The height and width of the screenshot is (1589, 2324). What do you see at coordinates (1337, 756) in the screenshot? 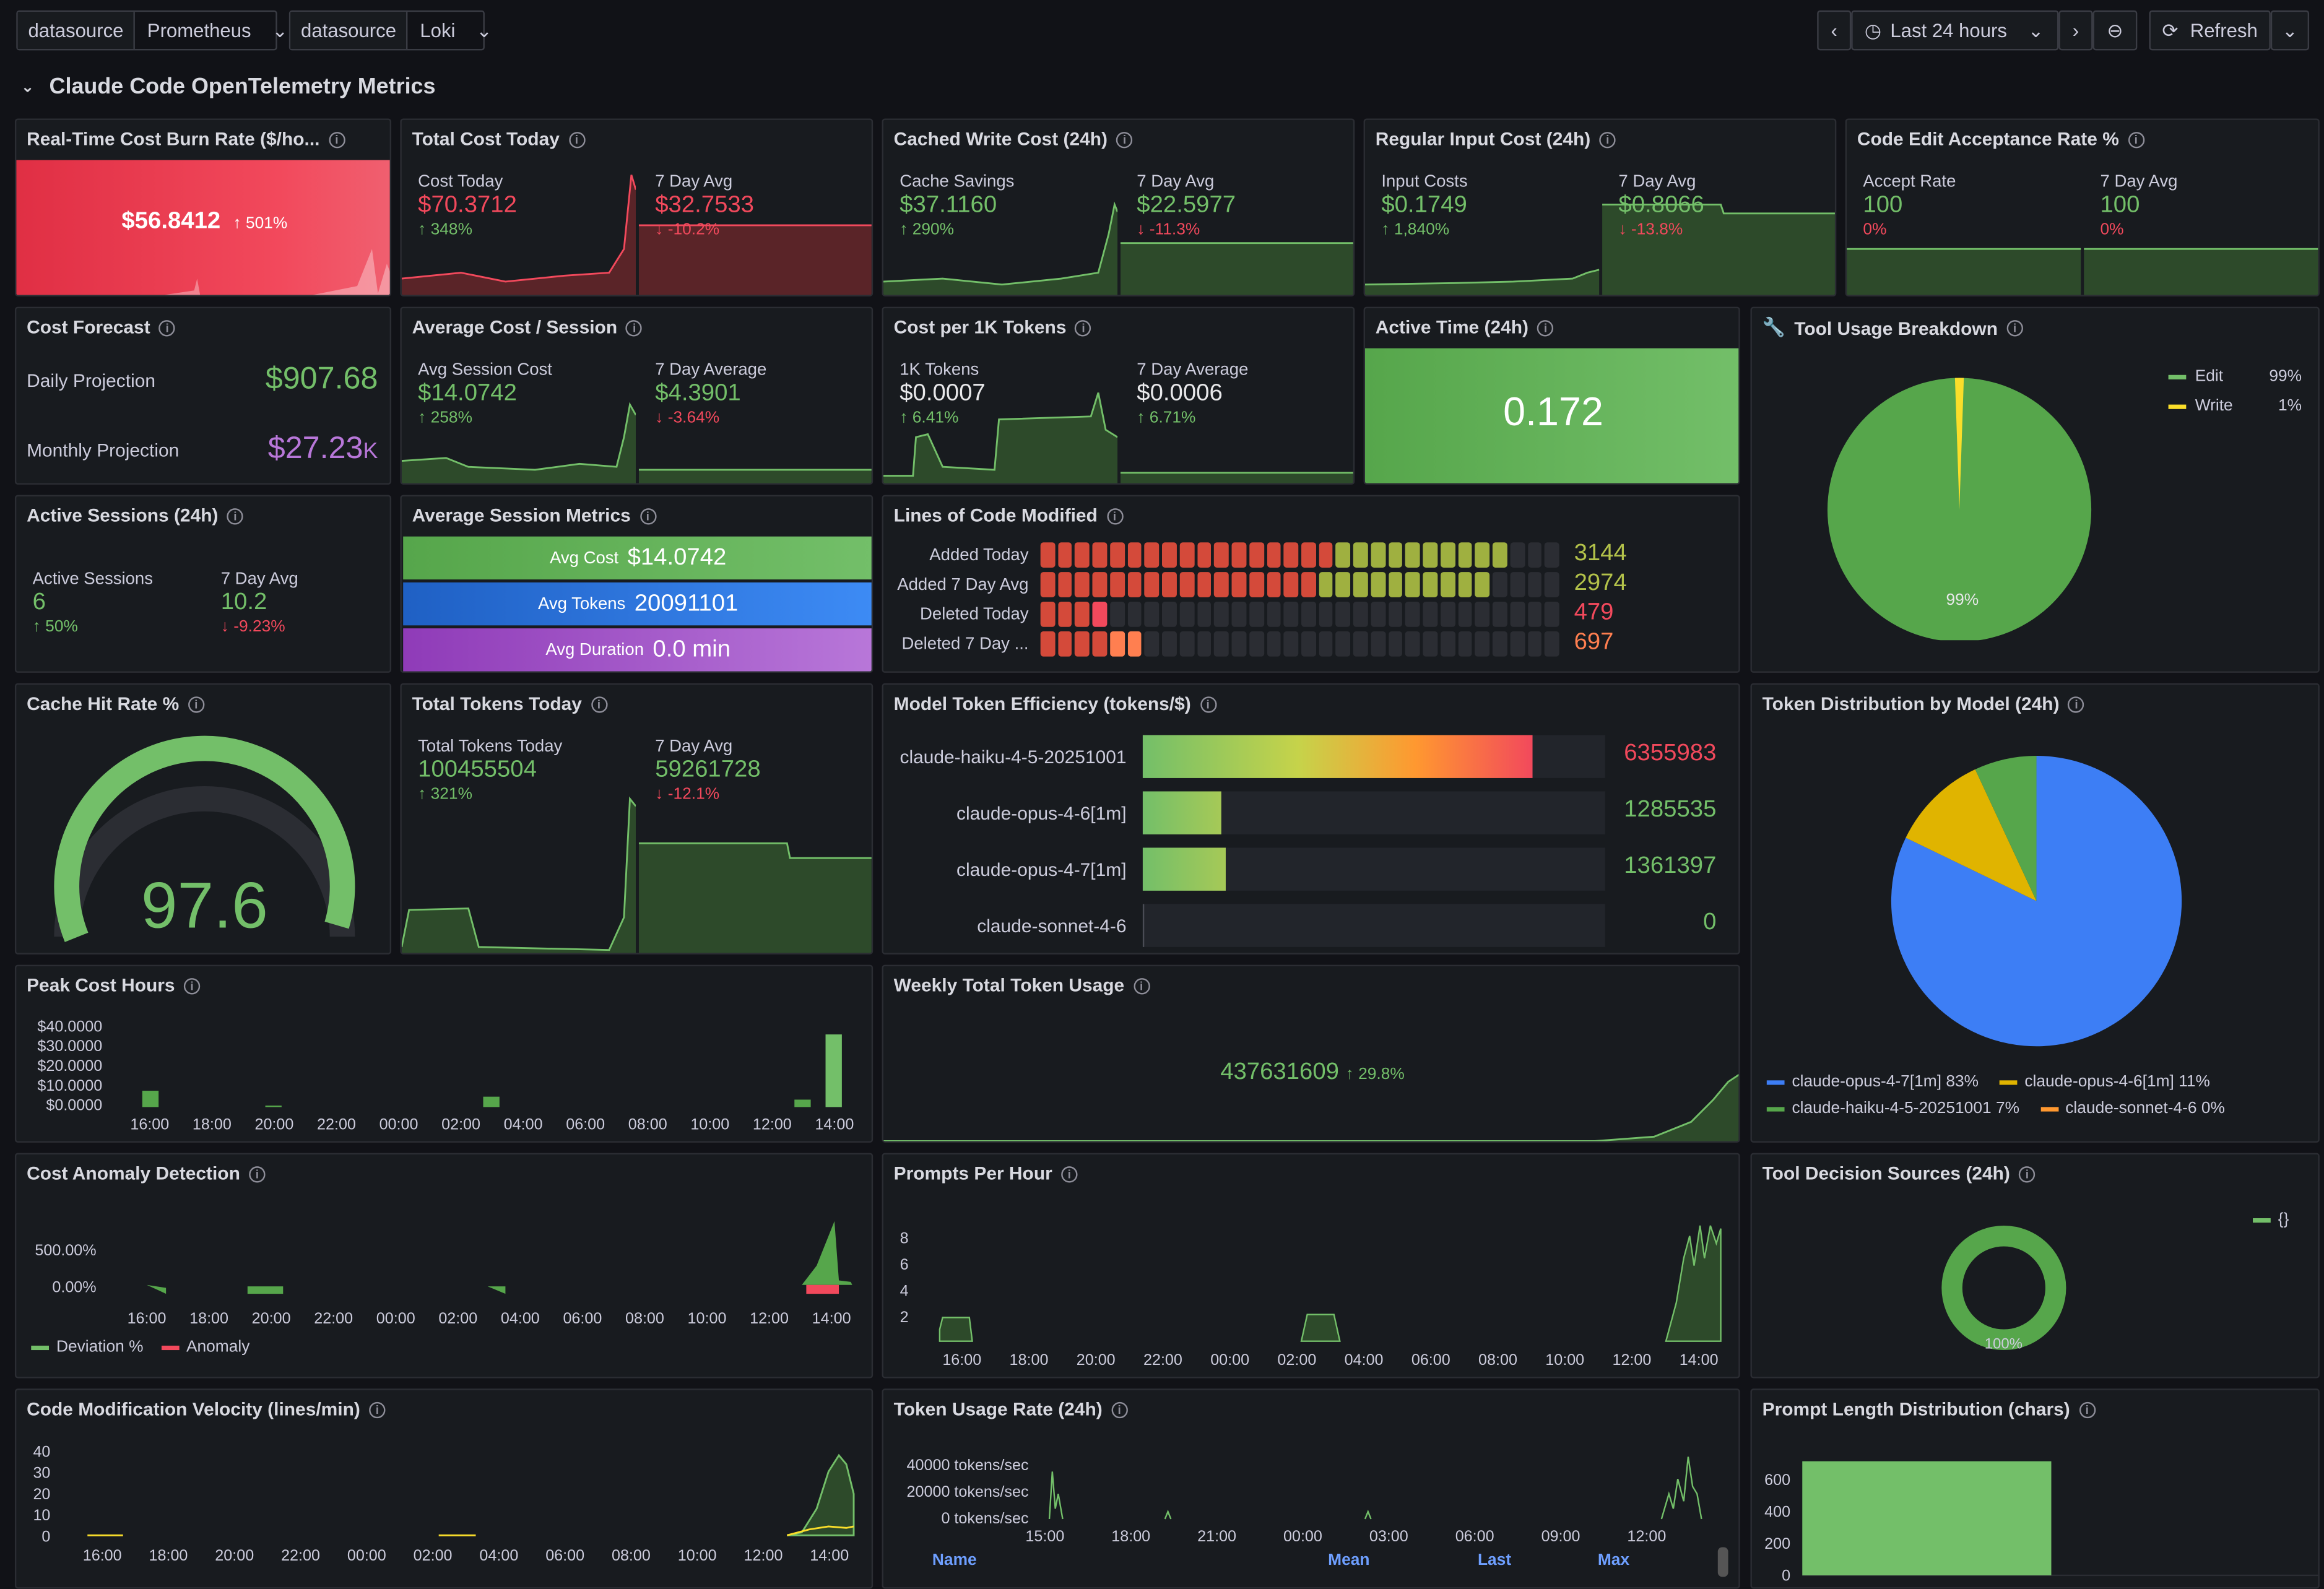
I see `efficiency-bar-fill` at bounding box center [1337, 756].